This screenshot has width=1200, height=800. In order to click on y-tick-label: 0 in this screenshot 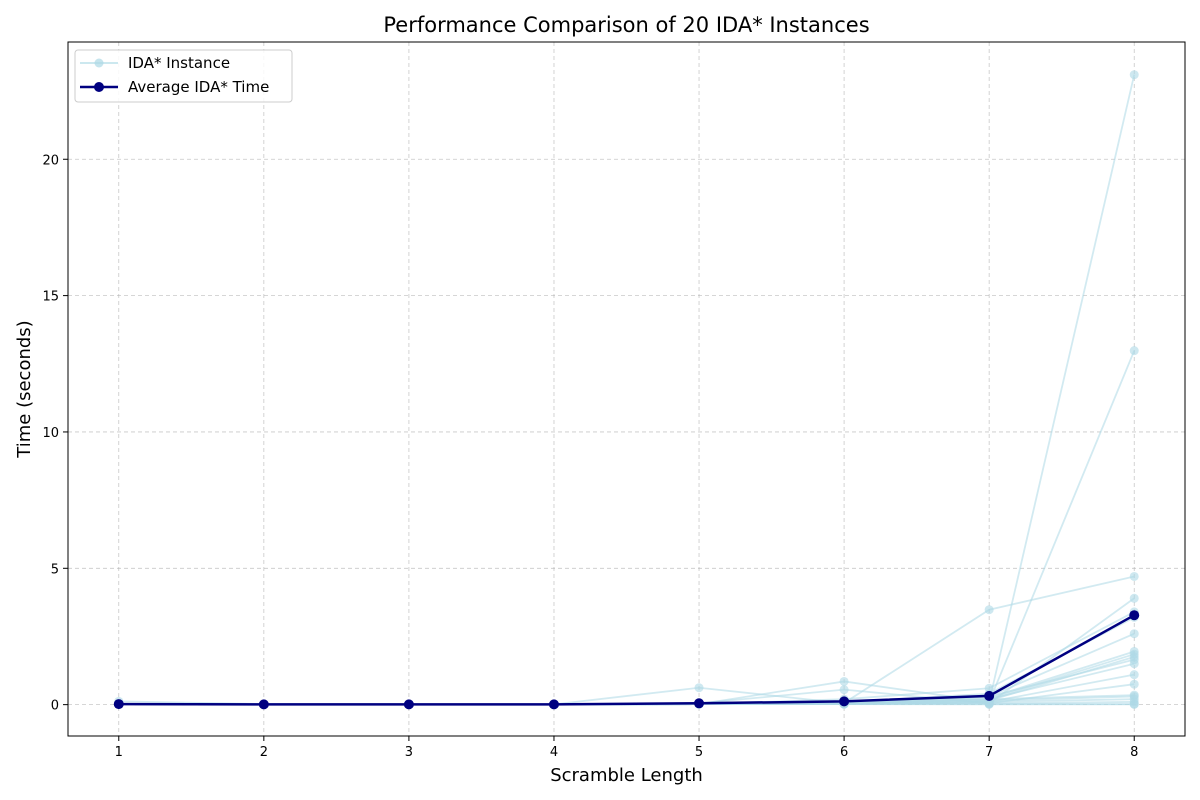, I will do `click(55, 706)`.